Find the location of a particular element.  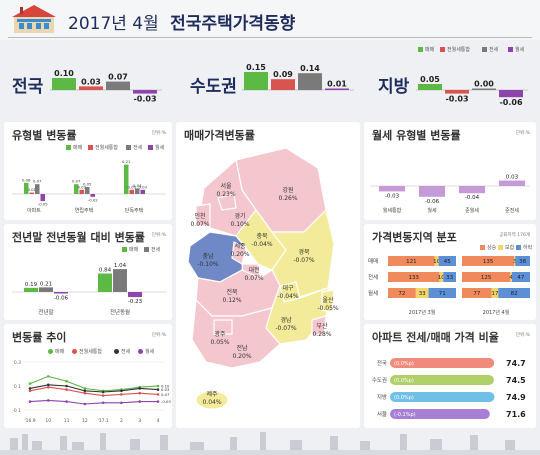

trend-end-label: 0.10 is located at coordinates (165, 386).